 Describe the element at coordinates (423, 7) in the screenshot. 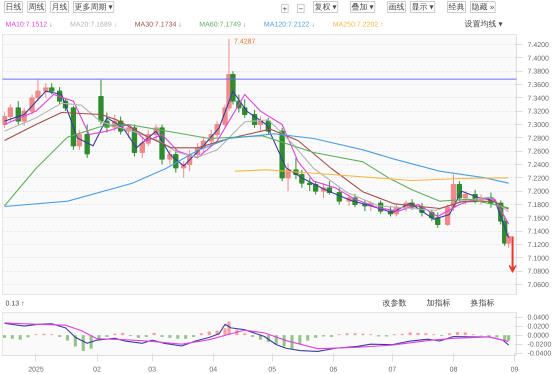

I see `text: 显示 ▾` at that location.